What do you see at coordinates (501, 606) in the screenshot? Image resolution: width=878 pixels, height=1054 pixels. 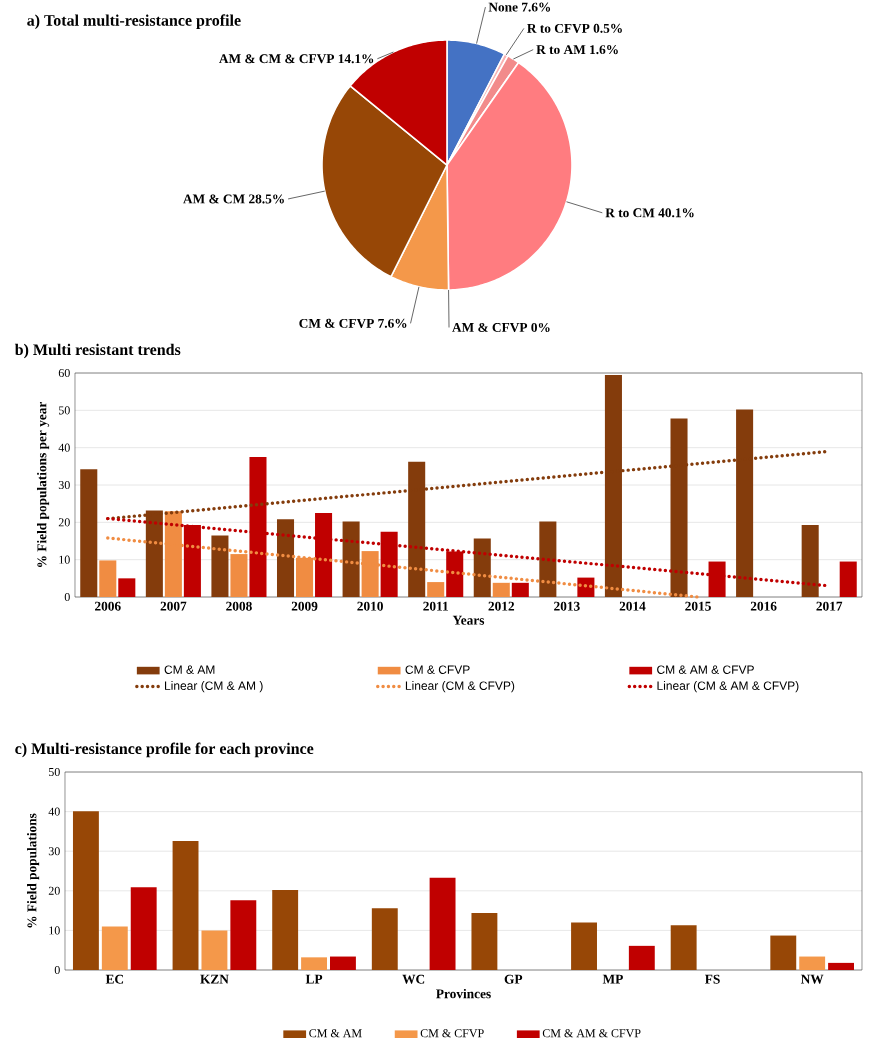 I see `x-tick-label: 2012` at bounding box center [501, 606].